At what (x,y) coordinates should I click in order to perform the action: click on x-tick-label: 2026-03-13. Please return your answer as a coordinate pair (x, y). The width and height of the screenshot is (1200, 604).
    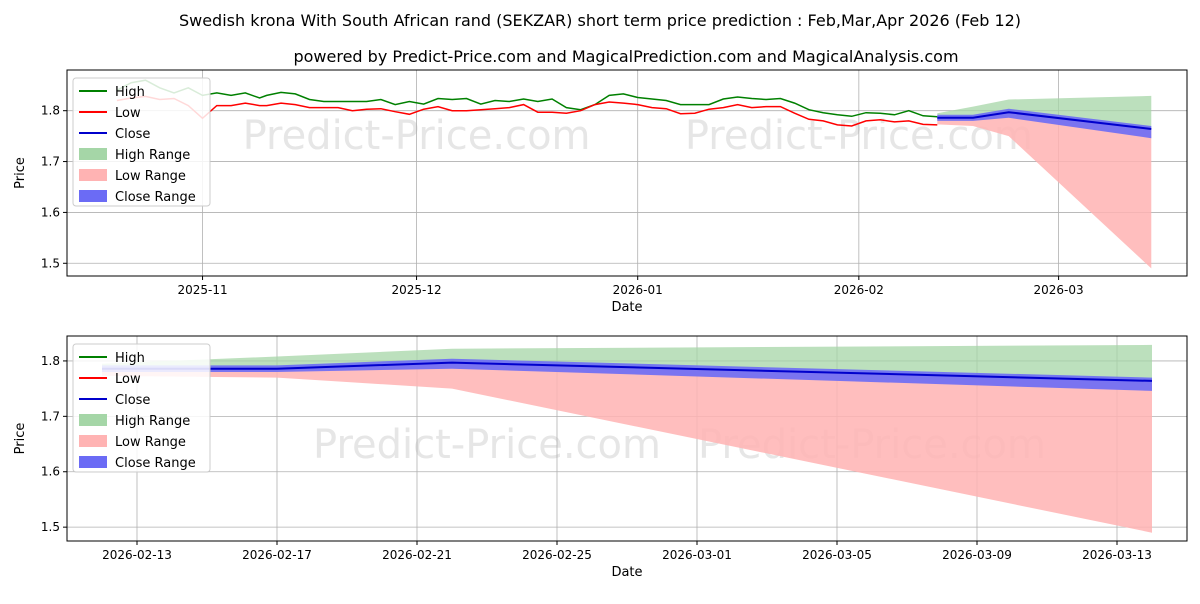
    Looking at the image, I should click on (1117, 555).